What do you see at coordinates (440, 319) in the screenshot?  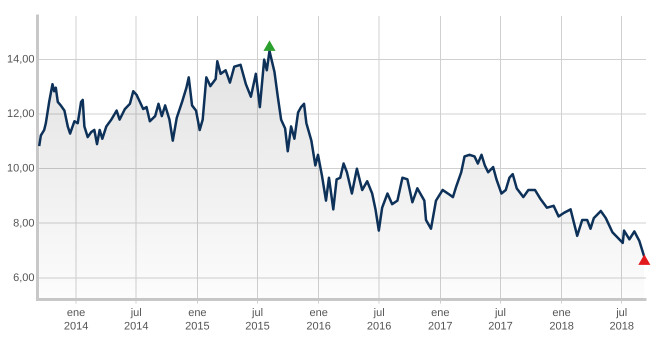 I see `x-tick-label: ene 2017` at bounding box center [440, 319].